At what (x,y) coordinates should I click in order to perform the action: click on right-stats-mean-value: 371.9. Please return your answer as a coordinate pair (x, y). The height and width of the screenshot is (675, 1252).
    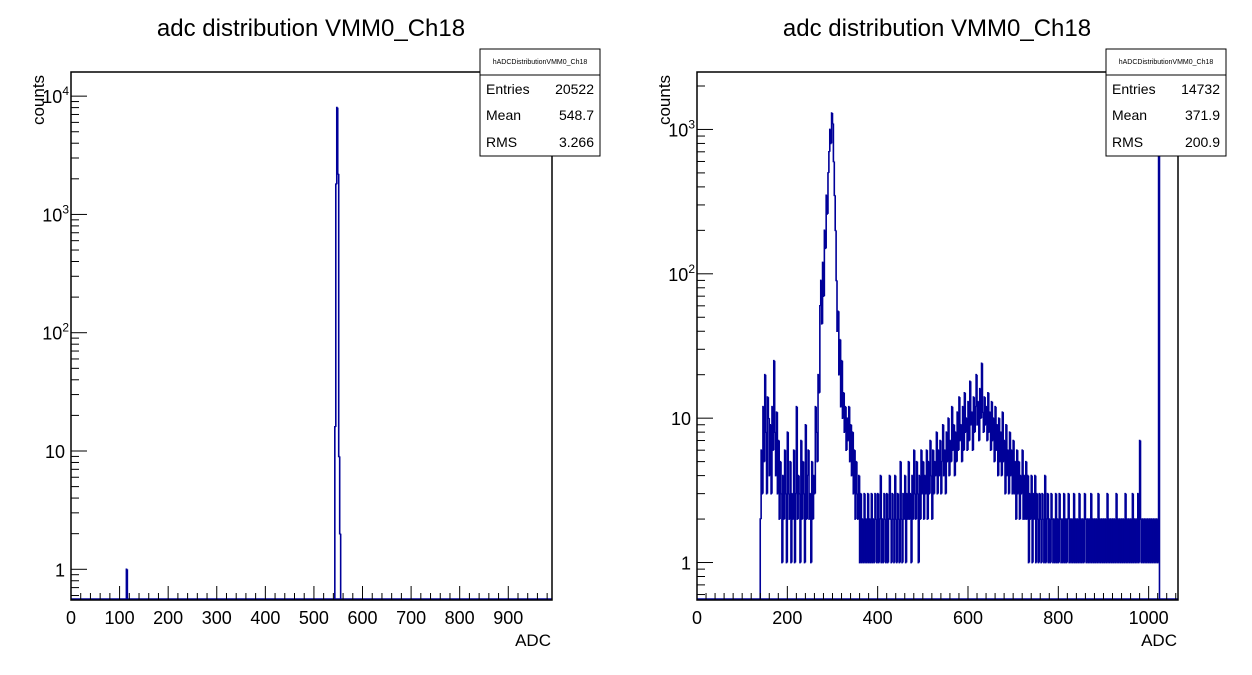
    Looking at the image, I should click on (1202, 115).